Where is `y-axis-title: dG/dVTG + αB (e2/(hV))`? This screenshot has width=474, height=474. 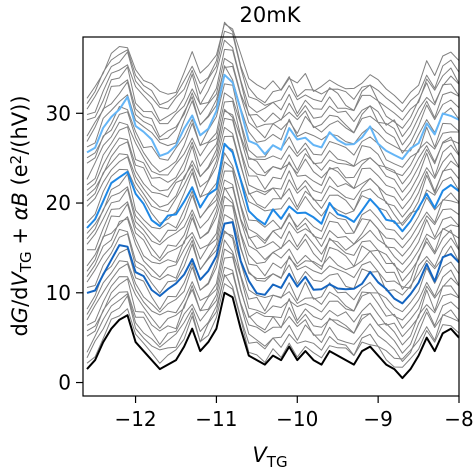
y-axis-title: dG/dVTG + αB (e2/(hV)) is located at coordinates (21, 215).